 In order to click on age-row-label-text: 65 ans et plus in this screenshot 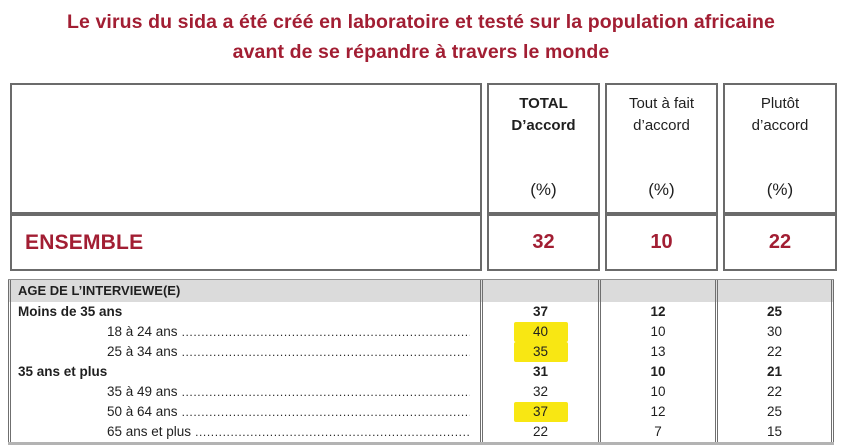, I will do `click(149, 431)`.